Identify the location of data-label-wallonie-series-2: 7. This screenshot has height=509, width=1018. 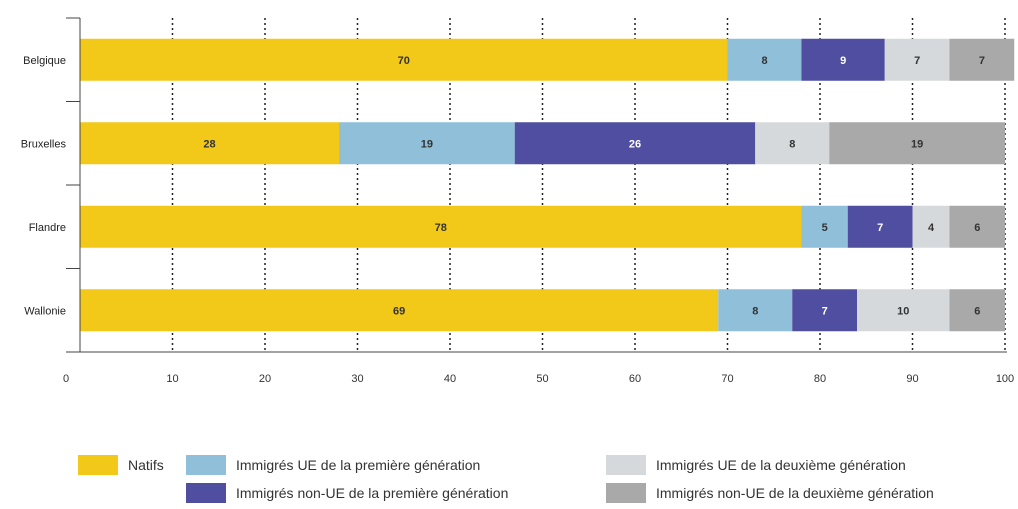
(825, 311).